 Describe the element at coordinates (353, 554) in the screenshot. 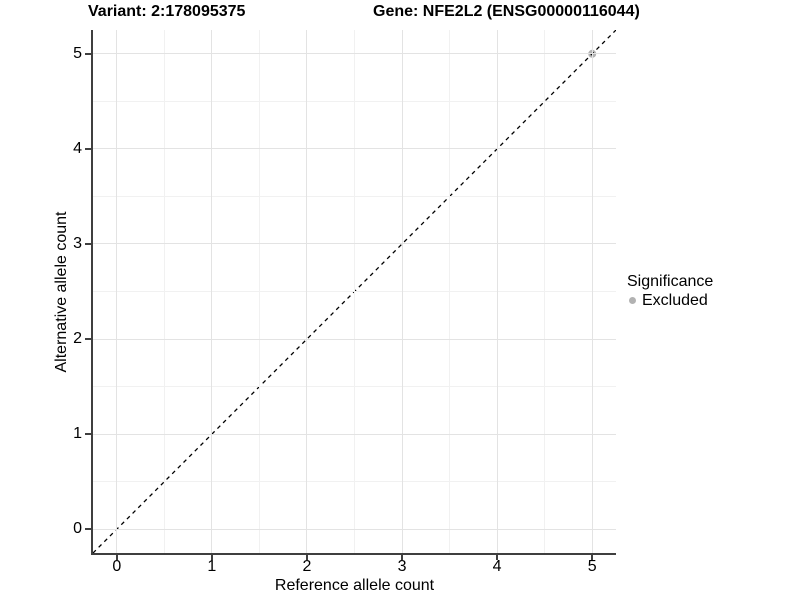

I see `x-axis-line` at that location.